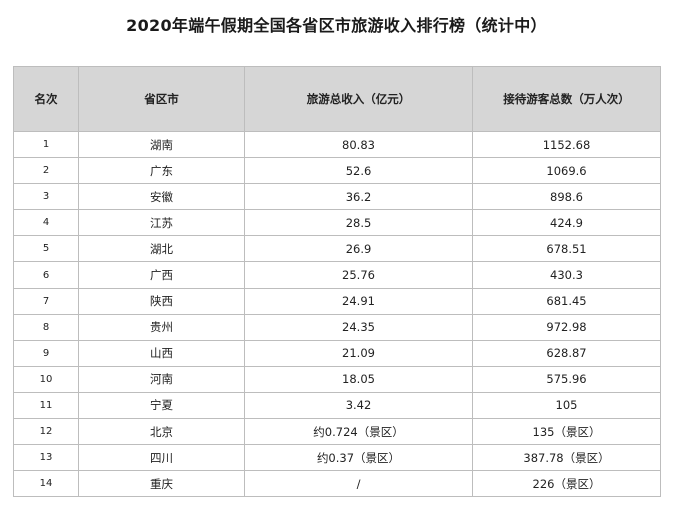 The height and width of the screenshot is (506, 673). What do you see at coordinates (566, 249) in the screenshot?
I see `visitors-cell: 678.51` at bounding box center [566, 249].